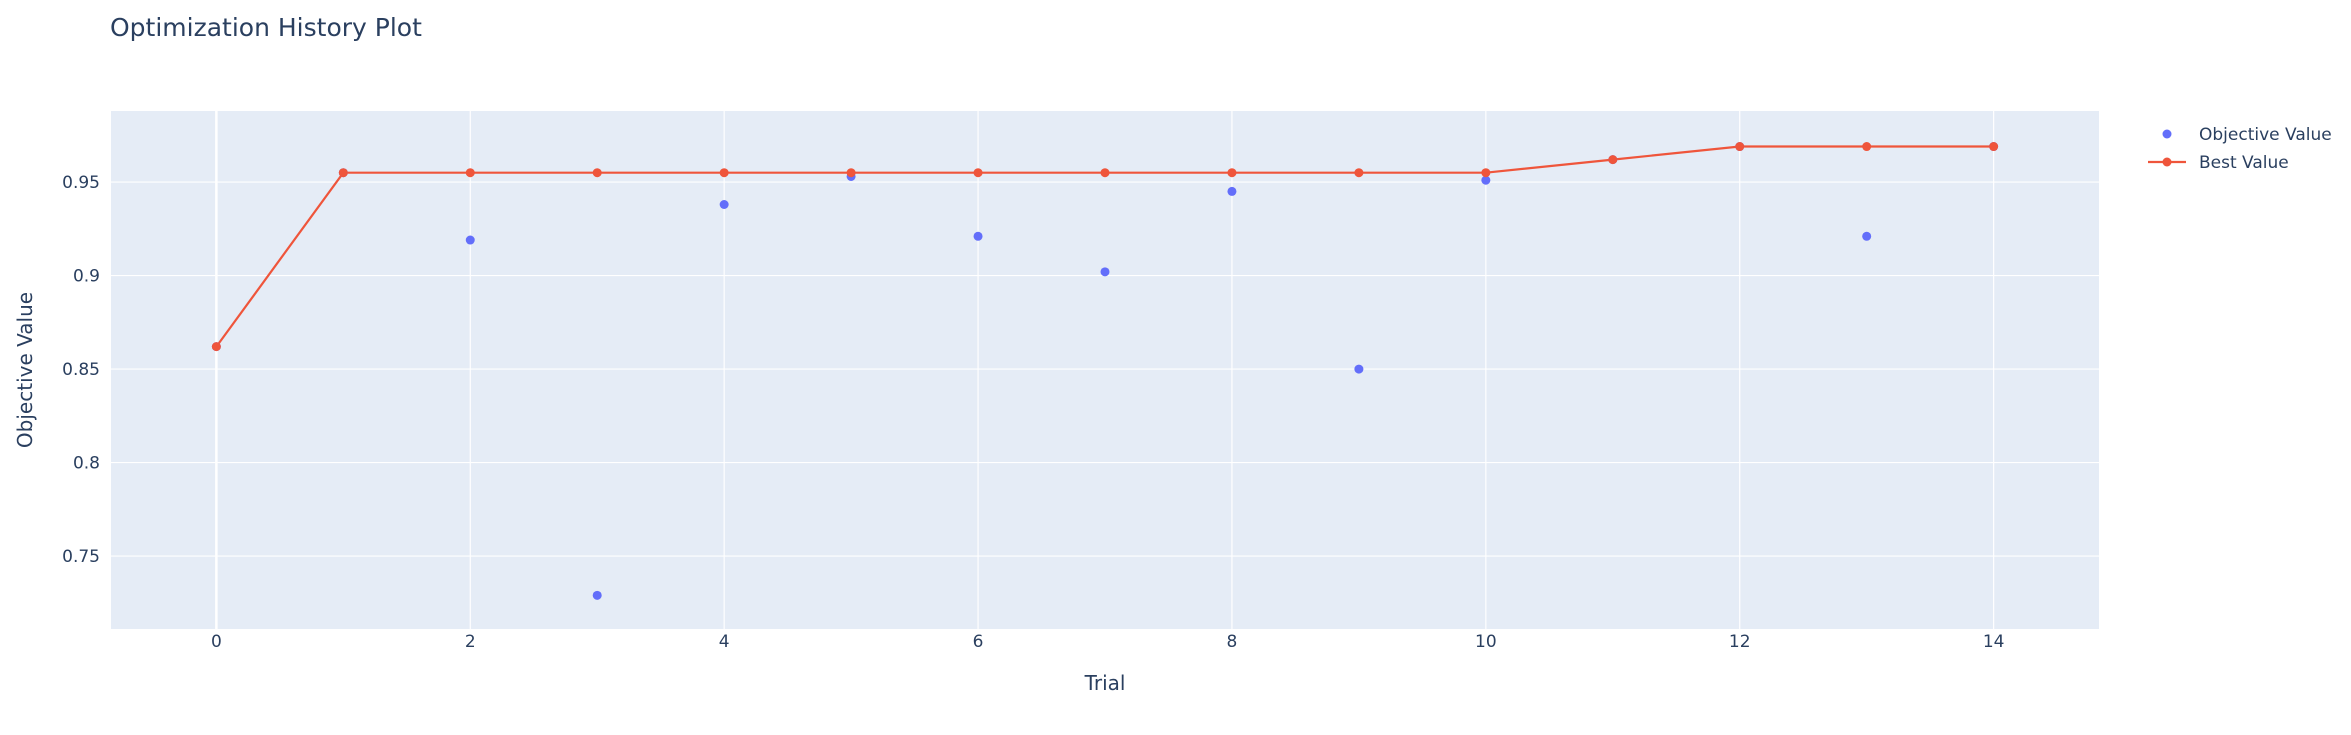 The width and height of the screenshot is (2351, 735). Describe the element at coordinates (86, 277) in the screenshot. I see `y-tick-label: 0.9` at that location.